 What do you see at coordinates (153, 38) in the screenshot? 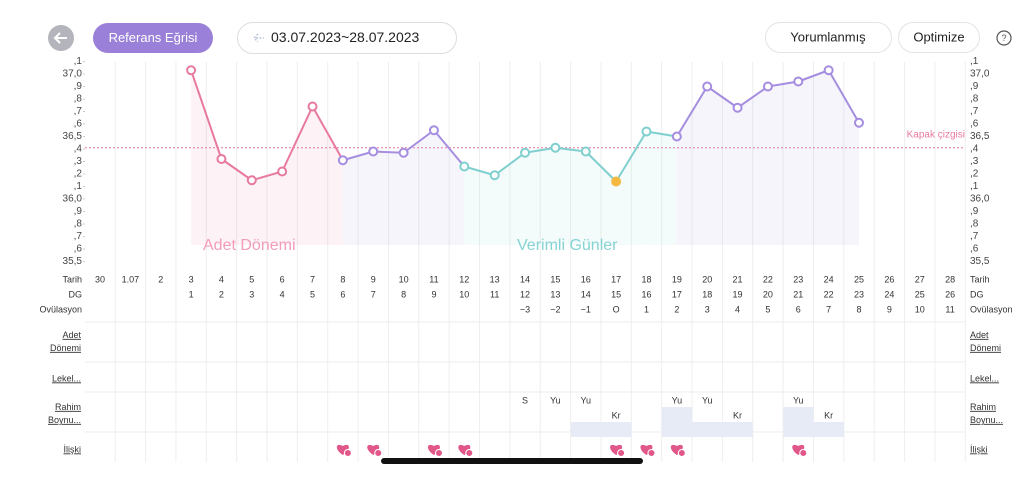
I see `reference-button` at bounding box center [153, 38].